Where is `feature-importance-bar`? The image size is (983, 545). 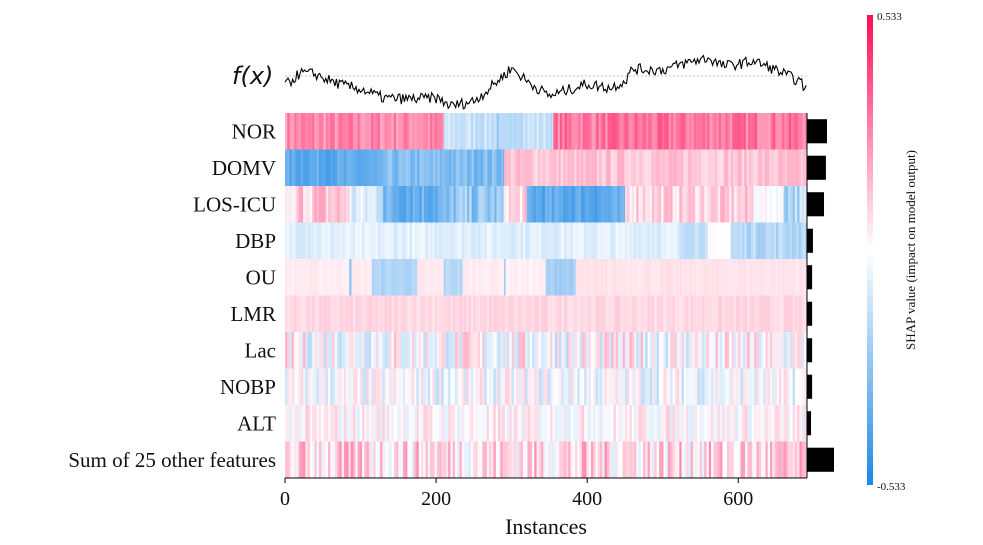
feature-importance-bar is located at coordinates (820, 459).